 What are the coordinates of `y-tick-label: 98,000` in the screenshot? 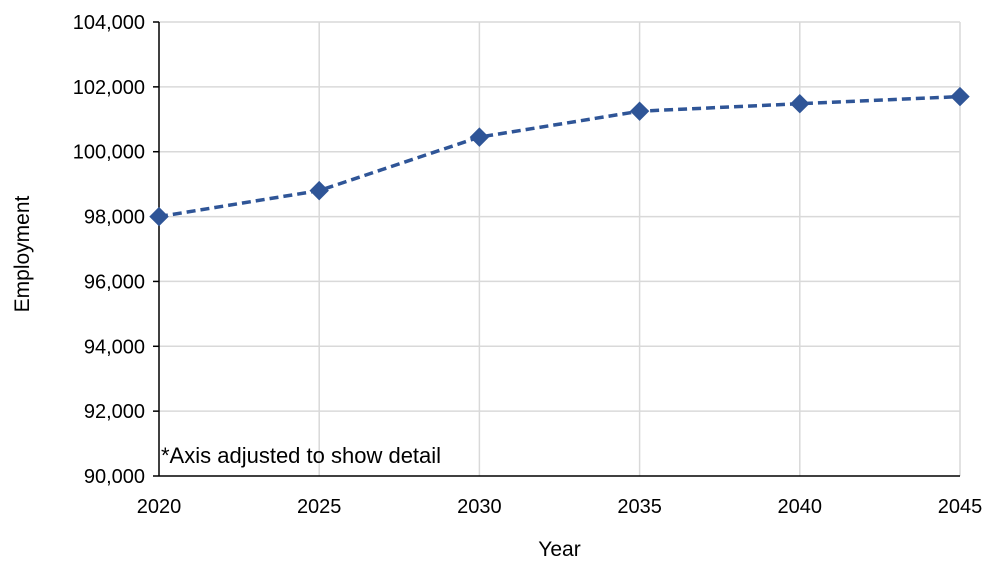 It's located at (114, 218).